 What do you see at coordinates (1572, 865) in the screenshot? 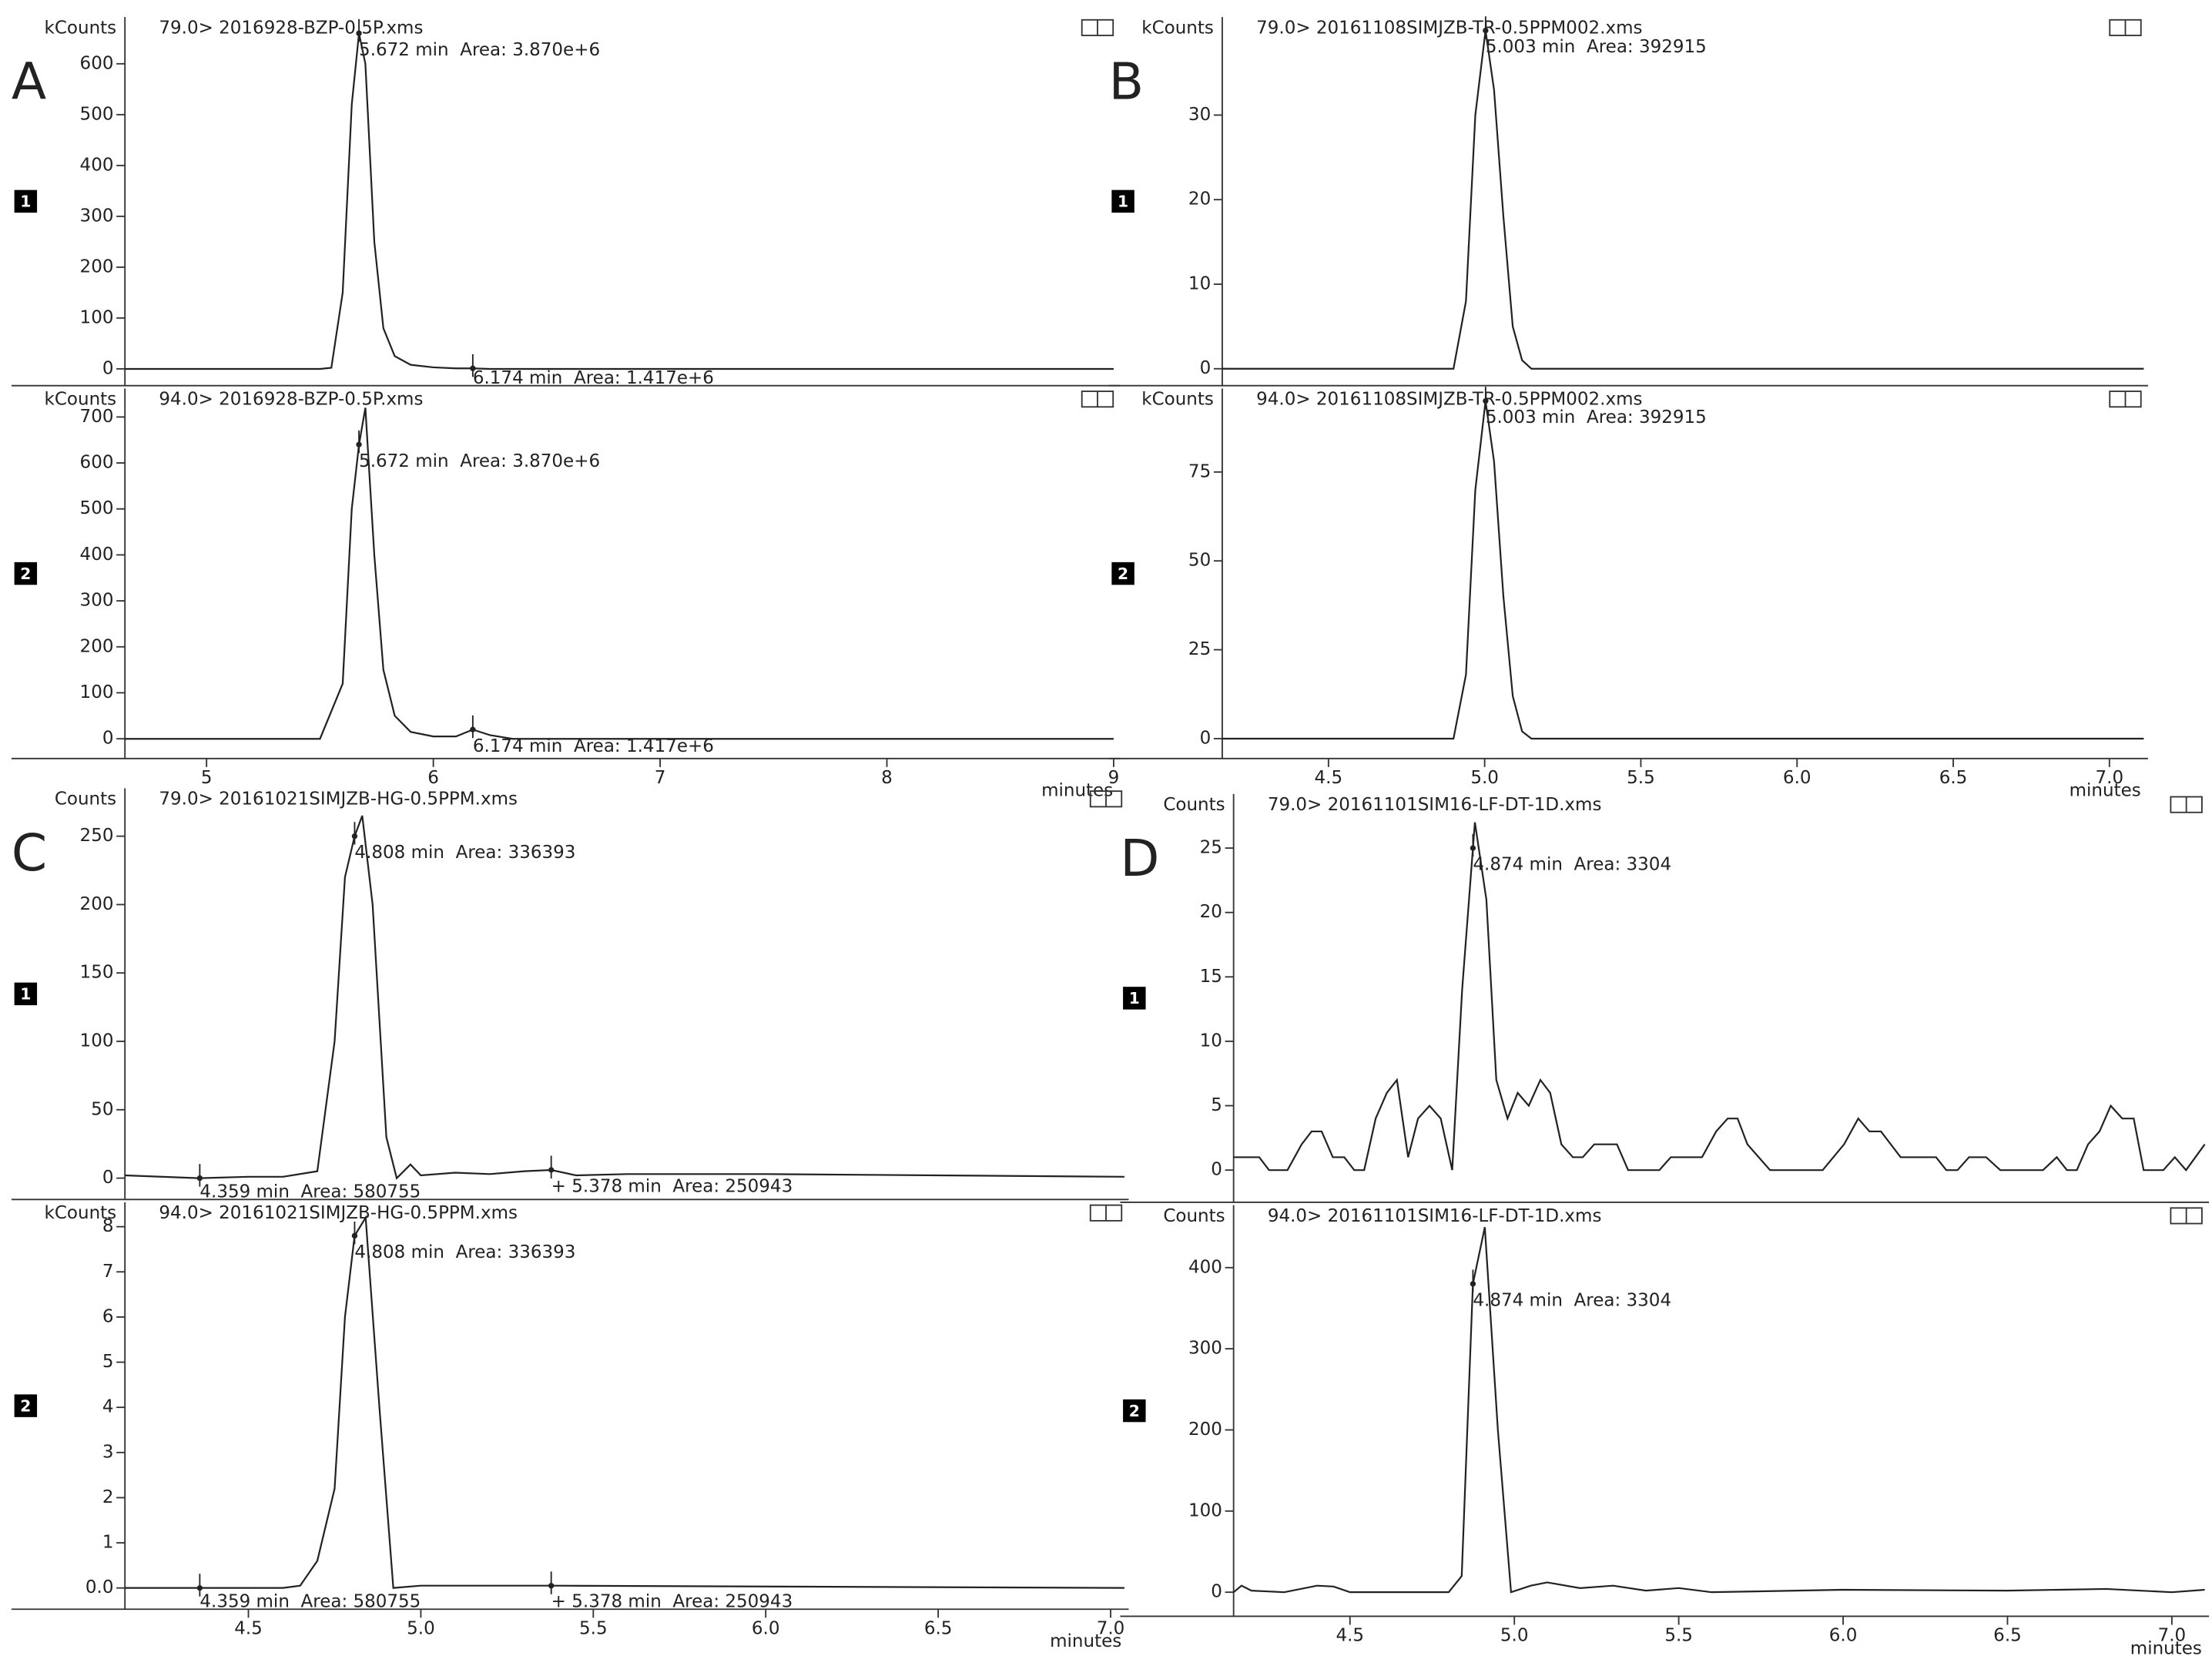
I see `peak-label: 4.874 min Area: 3304` at bounding box center [1572, 865].